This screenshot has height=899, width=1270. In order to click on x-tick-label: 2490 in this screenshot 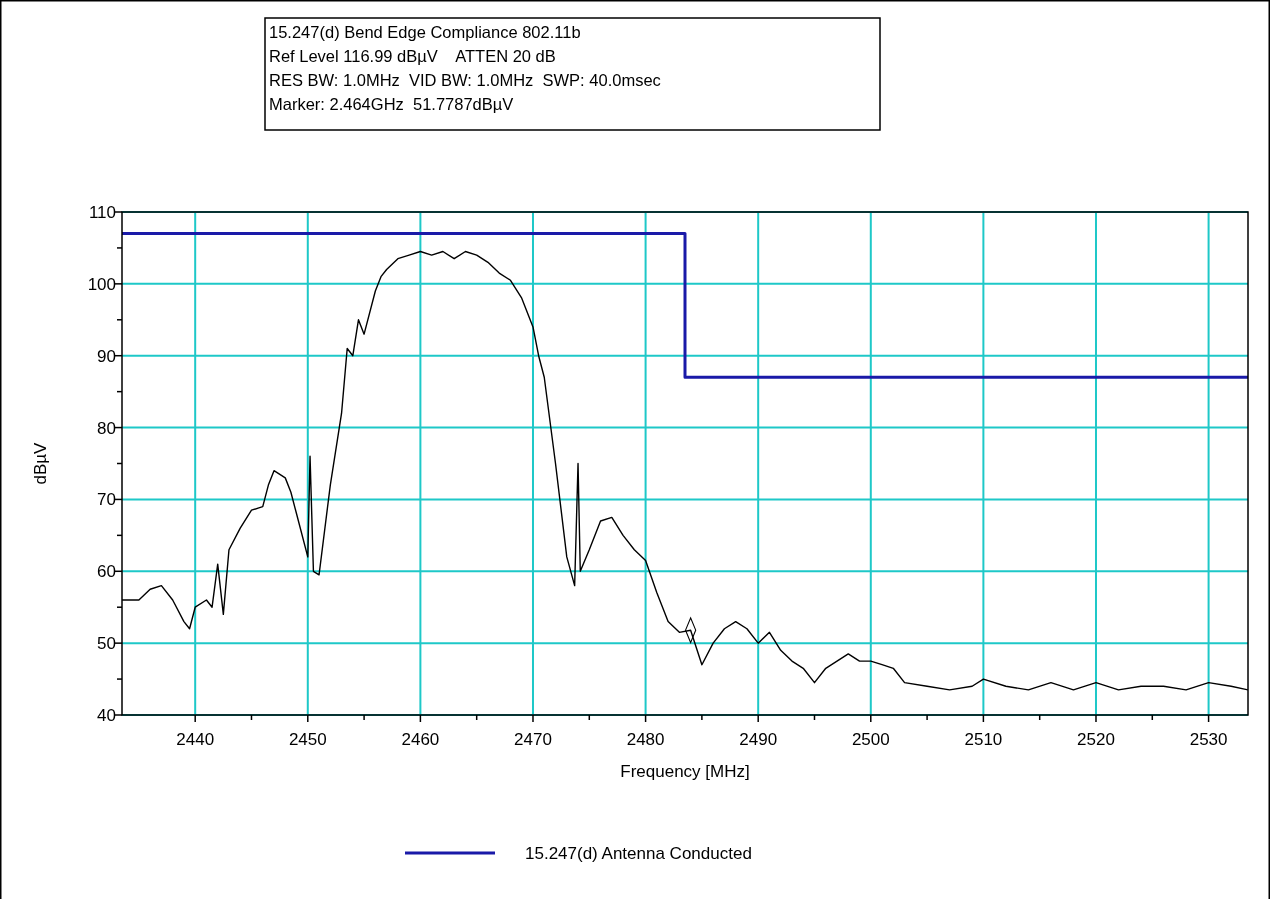, I will do `click(758, 739)`.